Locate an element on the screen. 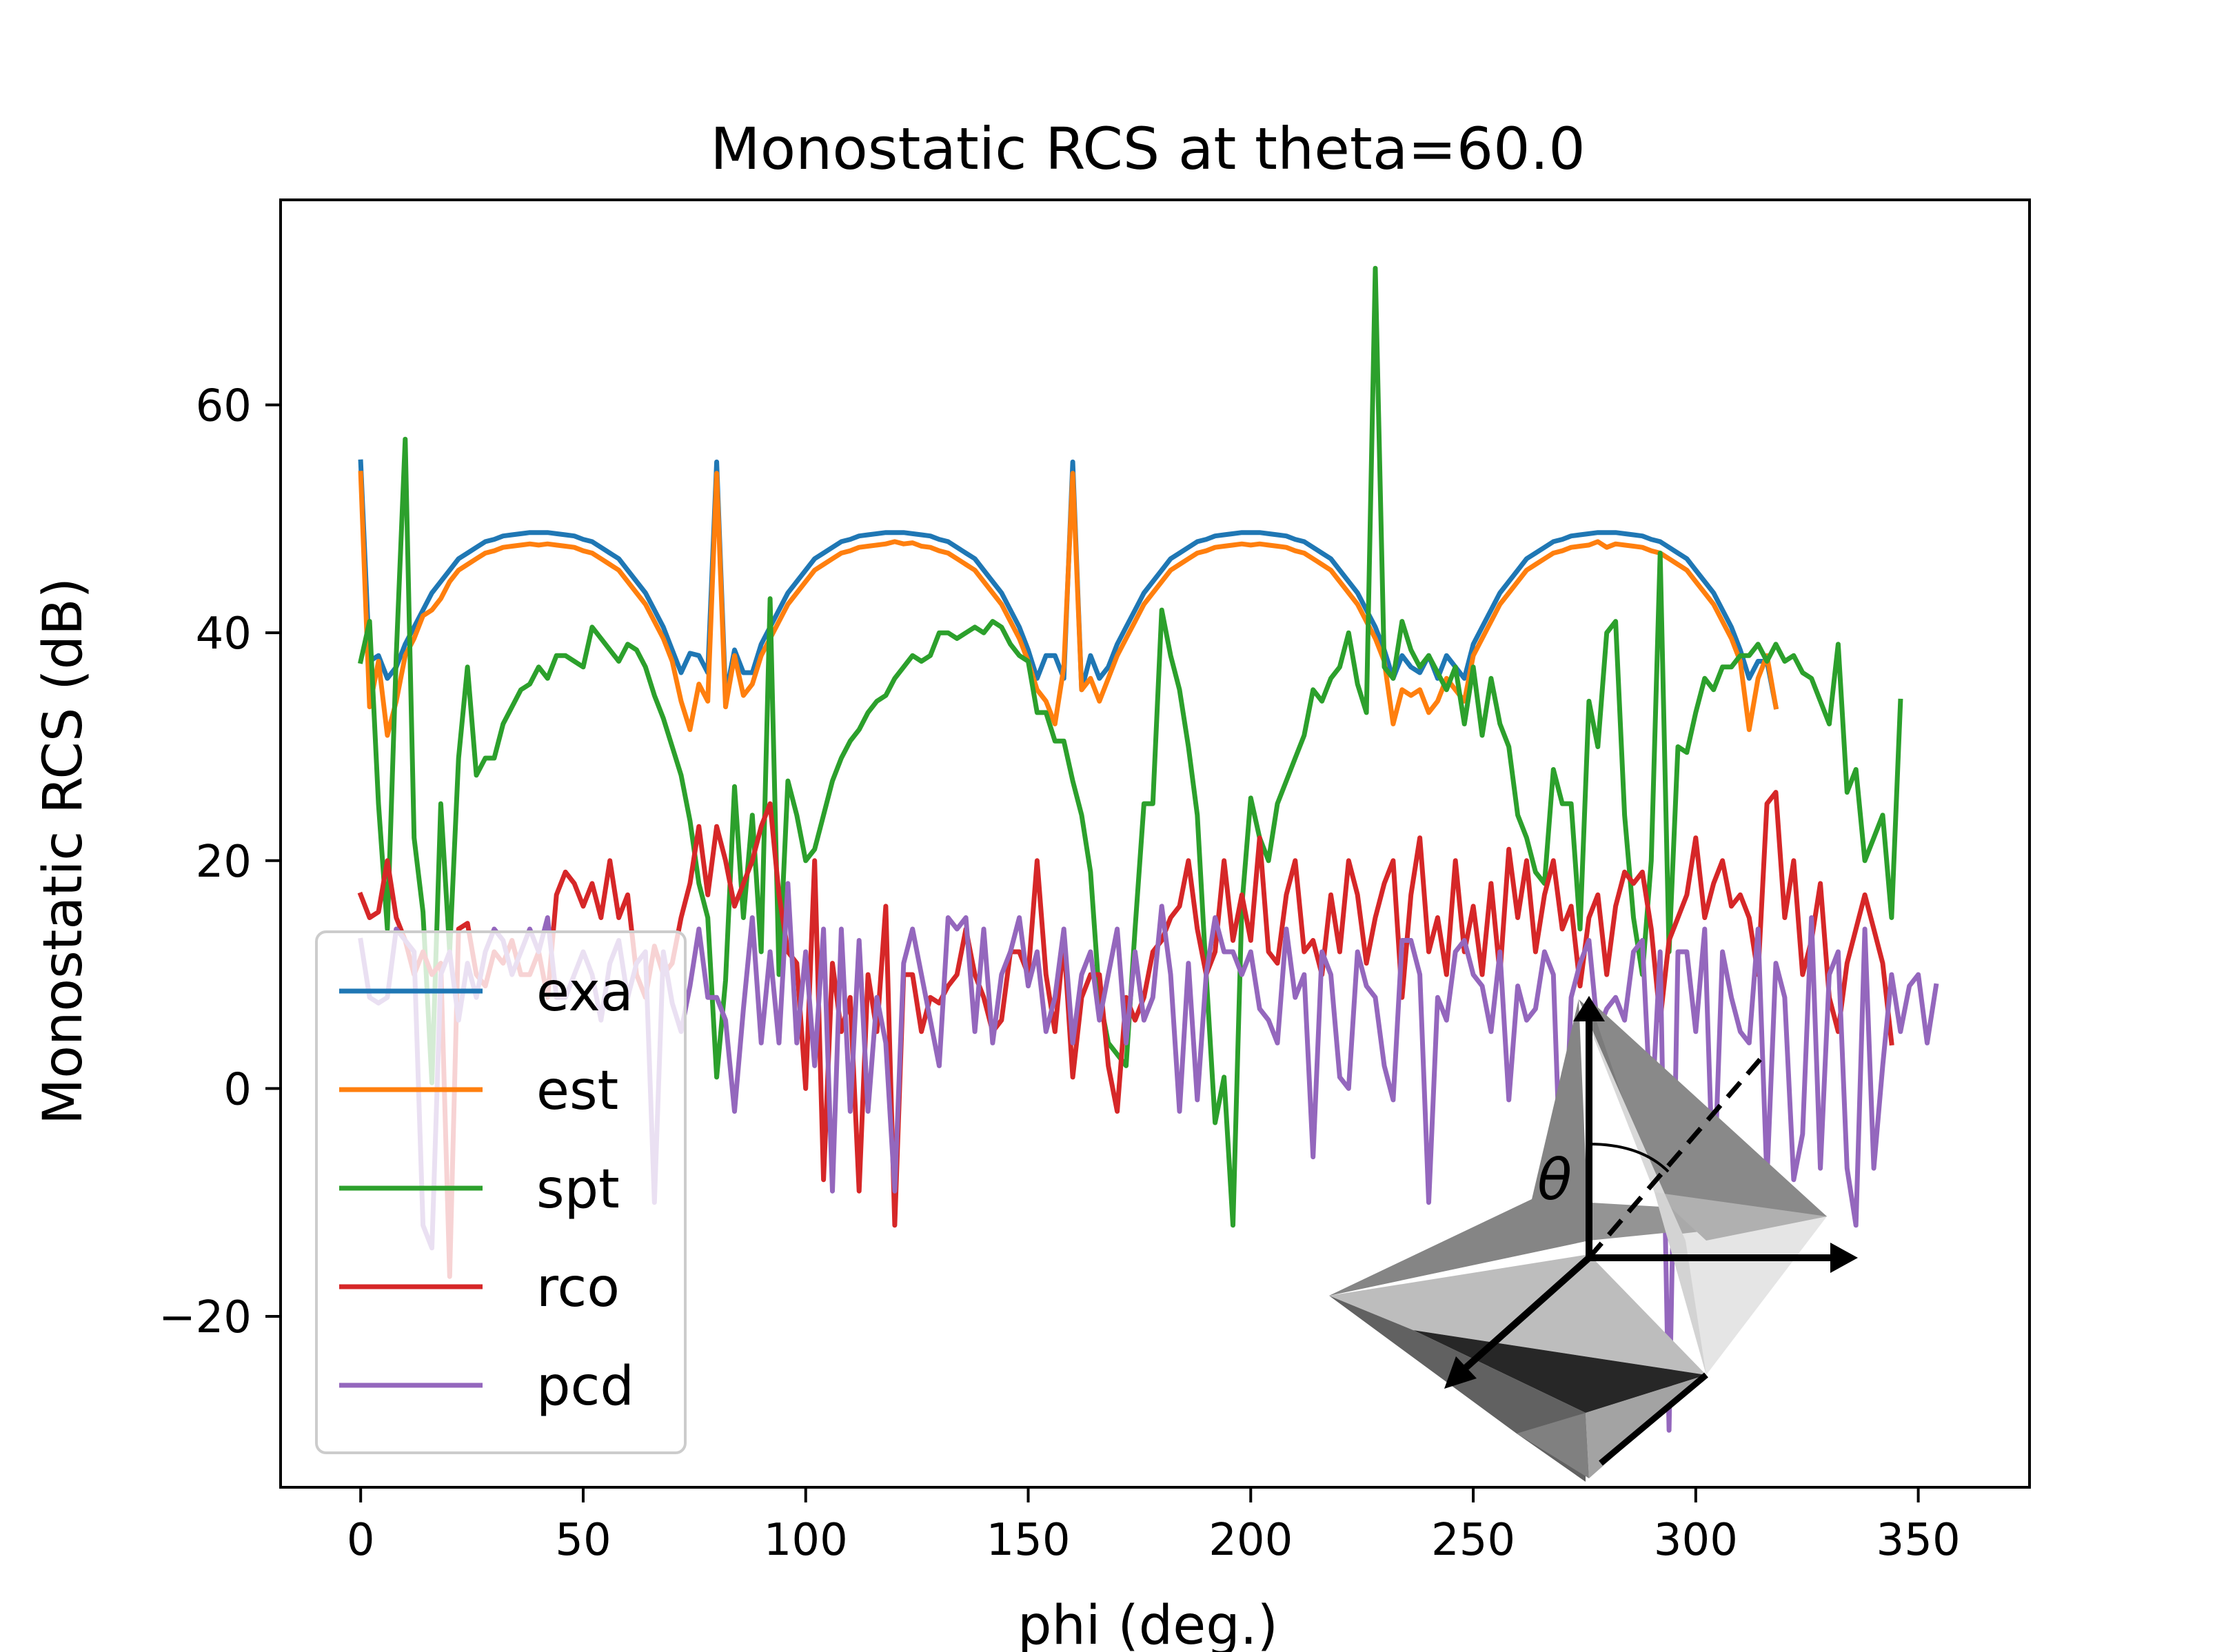  theta-symbol: θ is located at coordinates (1554, 1181).